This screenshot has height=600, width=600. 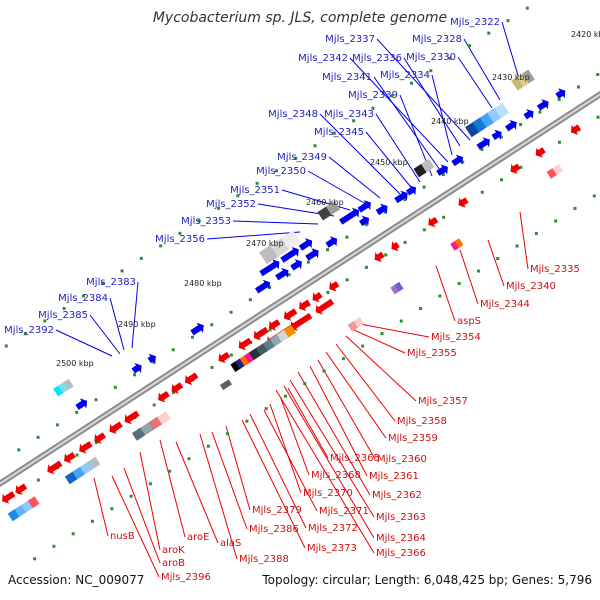 What do you see at coordinates (475, 22) in the screenshot?
I see `gene-label: Mjls_2322` at bounding box center [475, 22].